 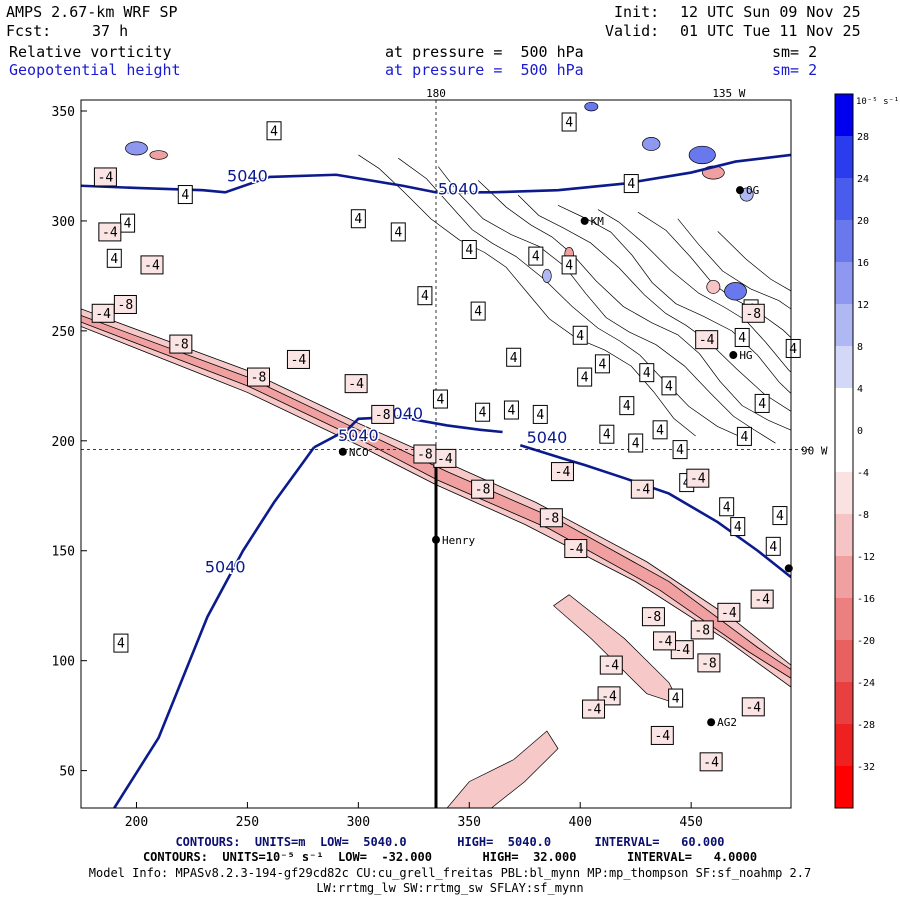 I want to click on field1-name: Relative vorticity, so click(x=90, y=52).